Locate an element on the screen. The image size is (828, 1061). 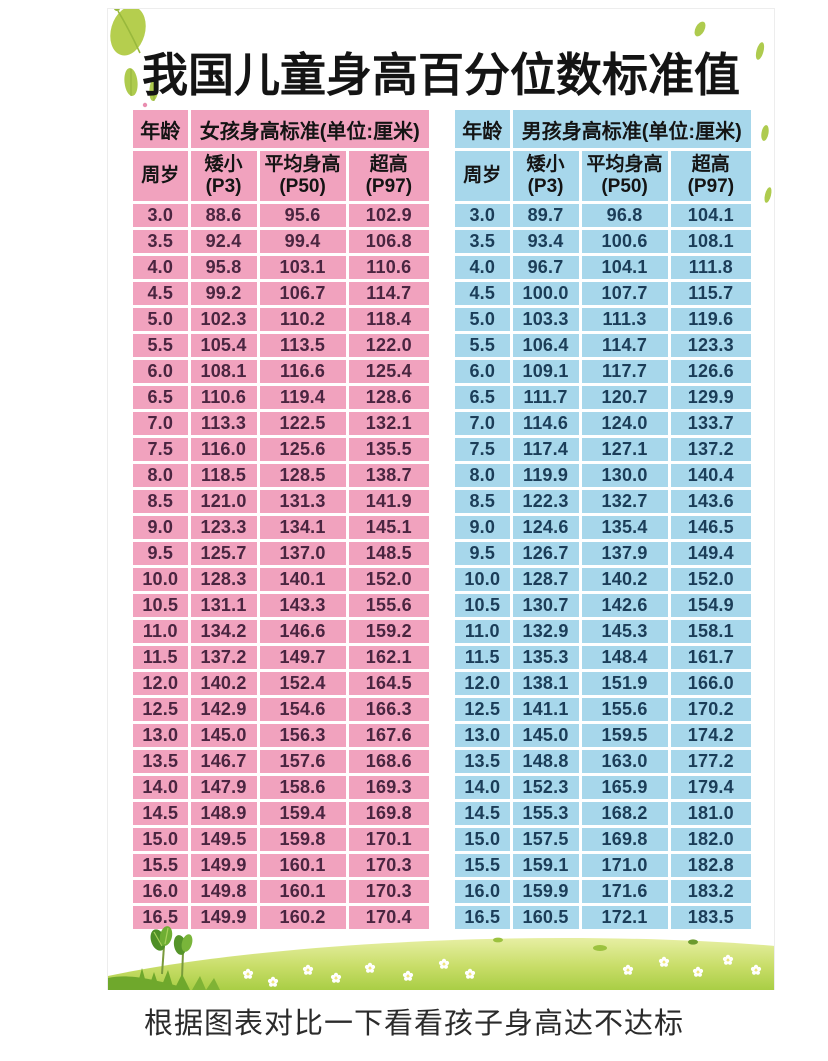
table-row: 5.0 103.3 111.3 119.6 is located at coordinates (603, 319).